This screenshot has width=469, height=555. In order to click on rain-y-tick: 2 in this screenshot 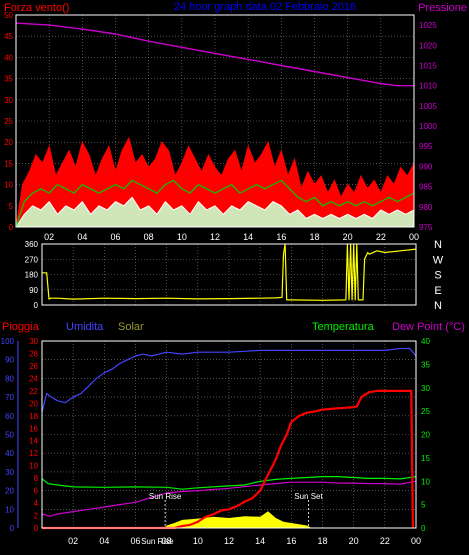, I will do `click(36, 516)`.